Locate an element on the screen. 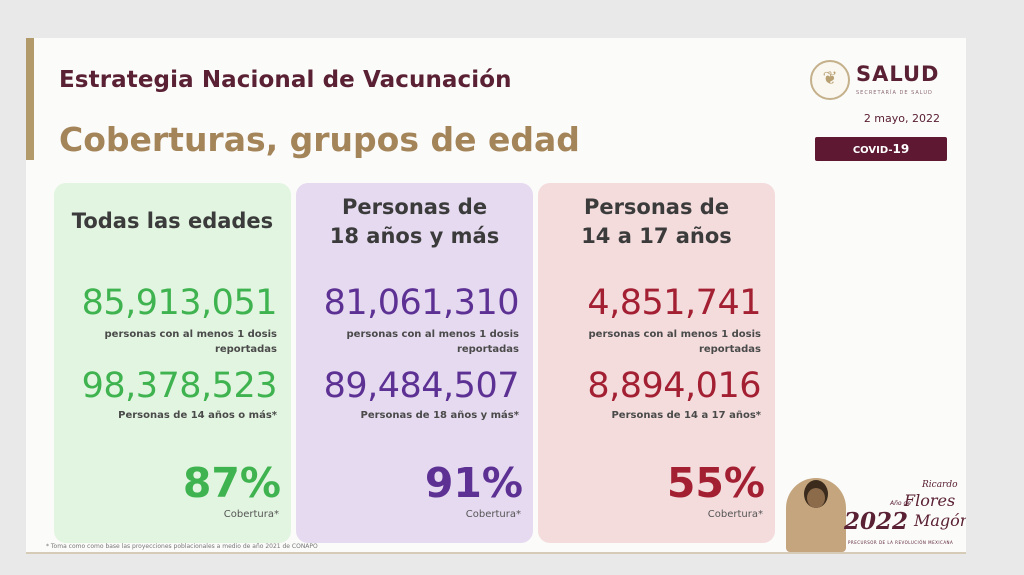  card-heading-line2: 14 a 17 años is located at coordinates (656, 236).